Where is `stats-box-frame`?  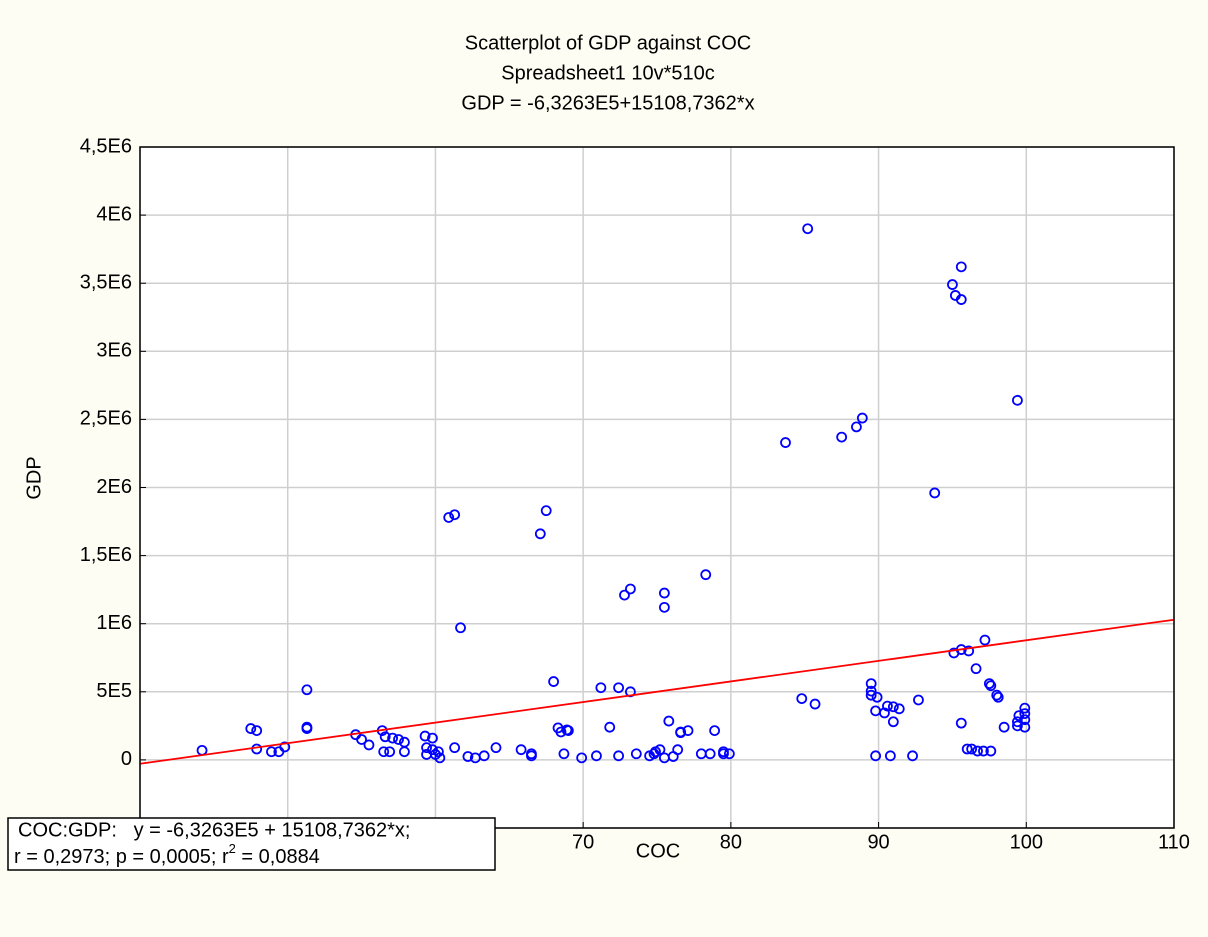 stats-box-frame is located at coordinates (251, 844).